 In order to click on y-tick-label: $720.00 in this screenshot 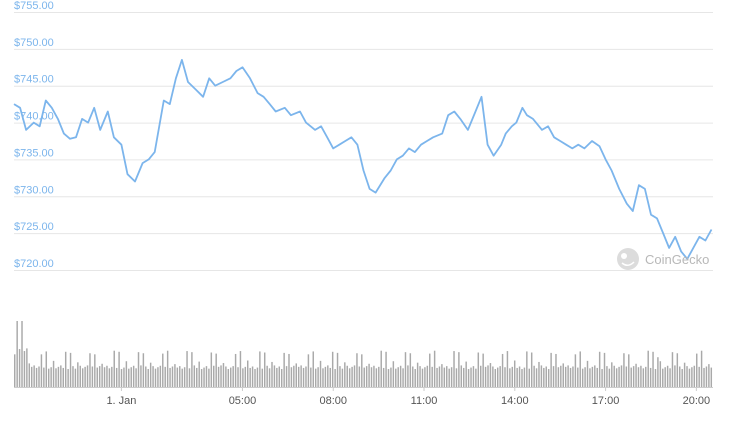, I will do `click(34, 264)`.